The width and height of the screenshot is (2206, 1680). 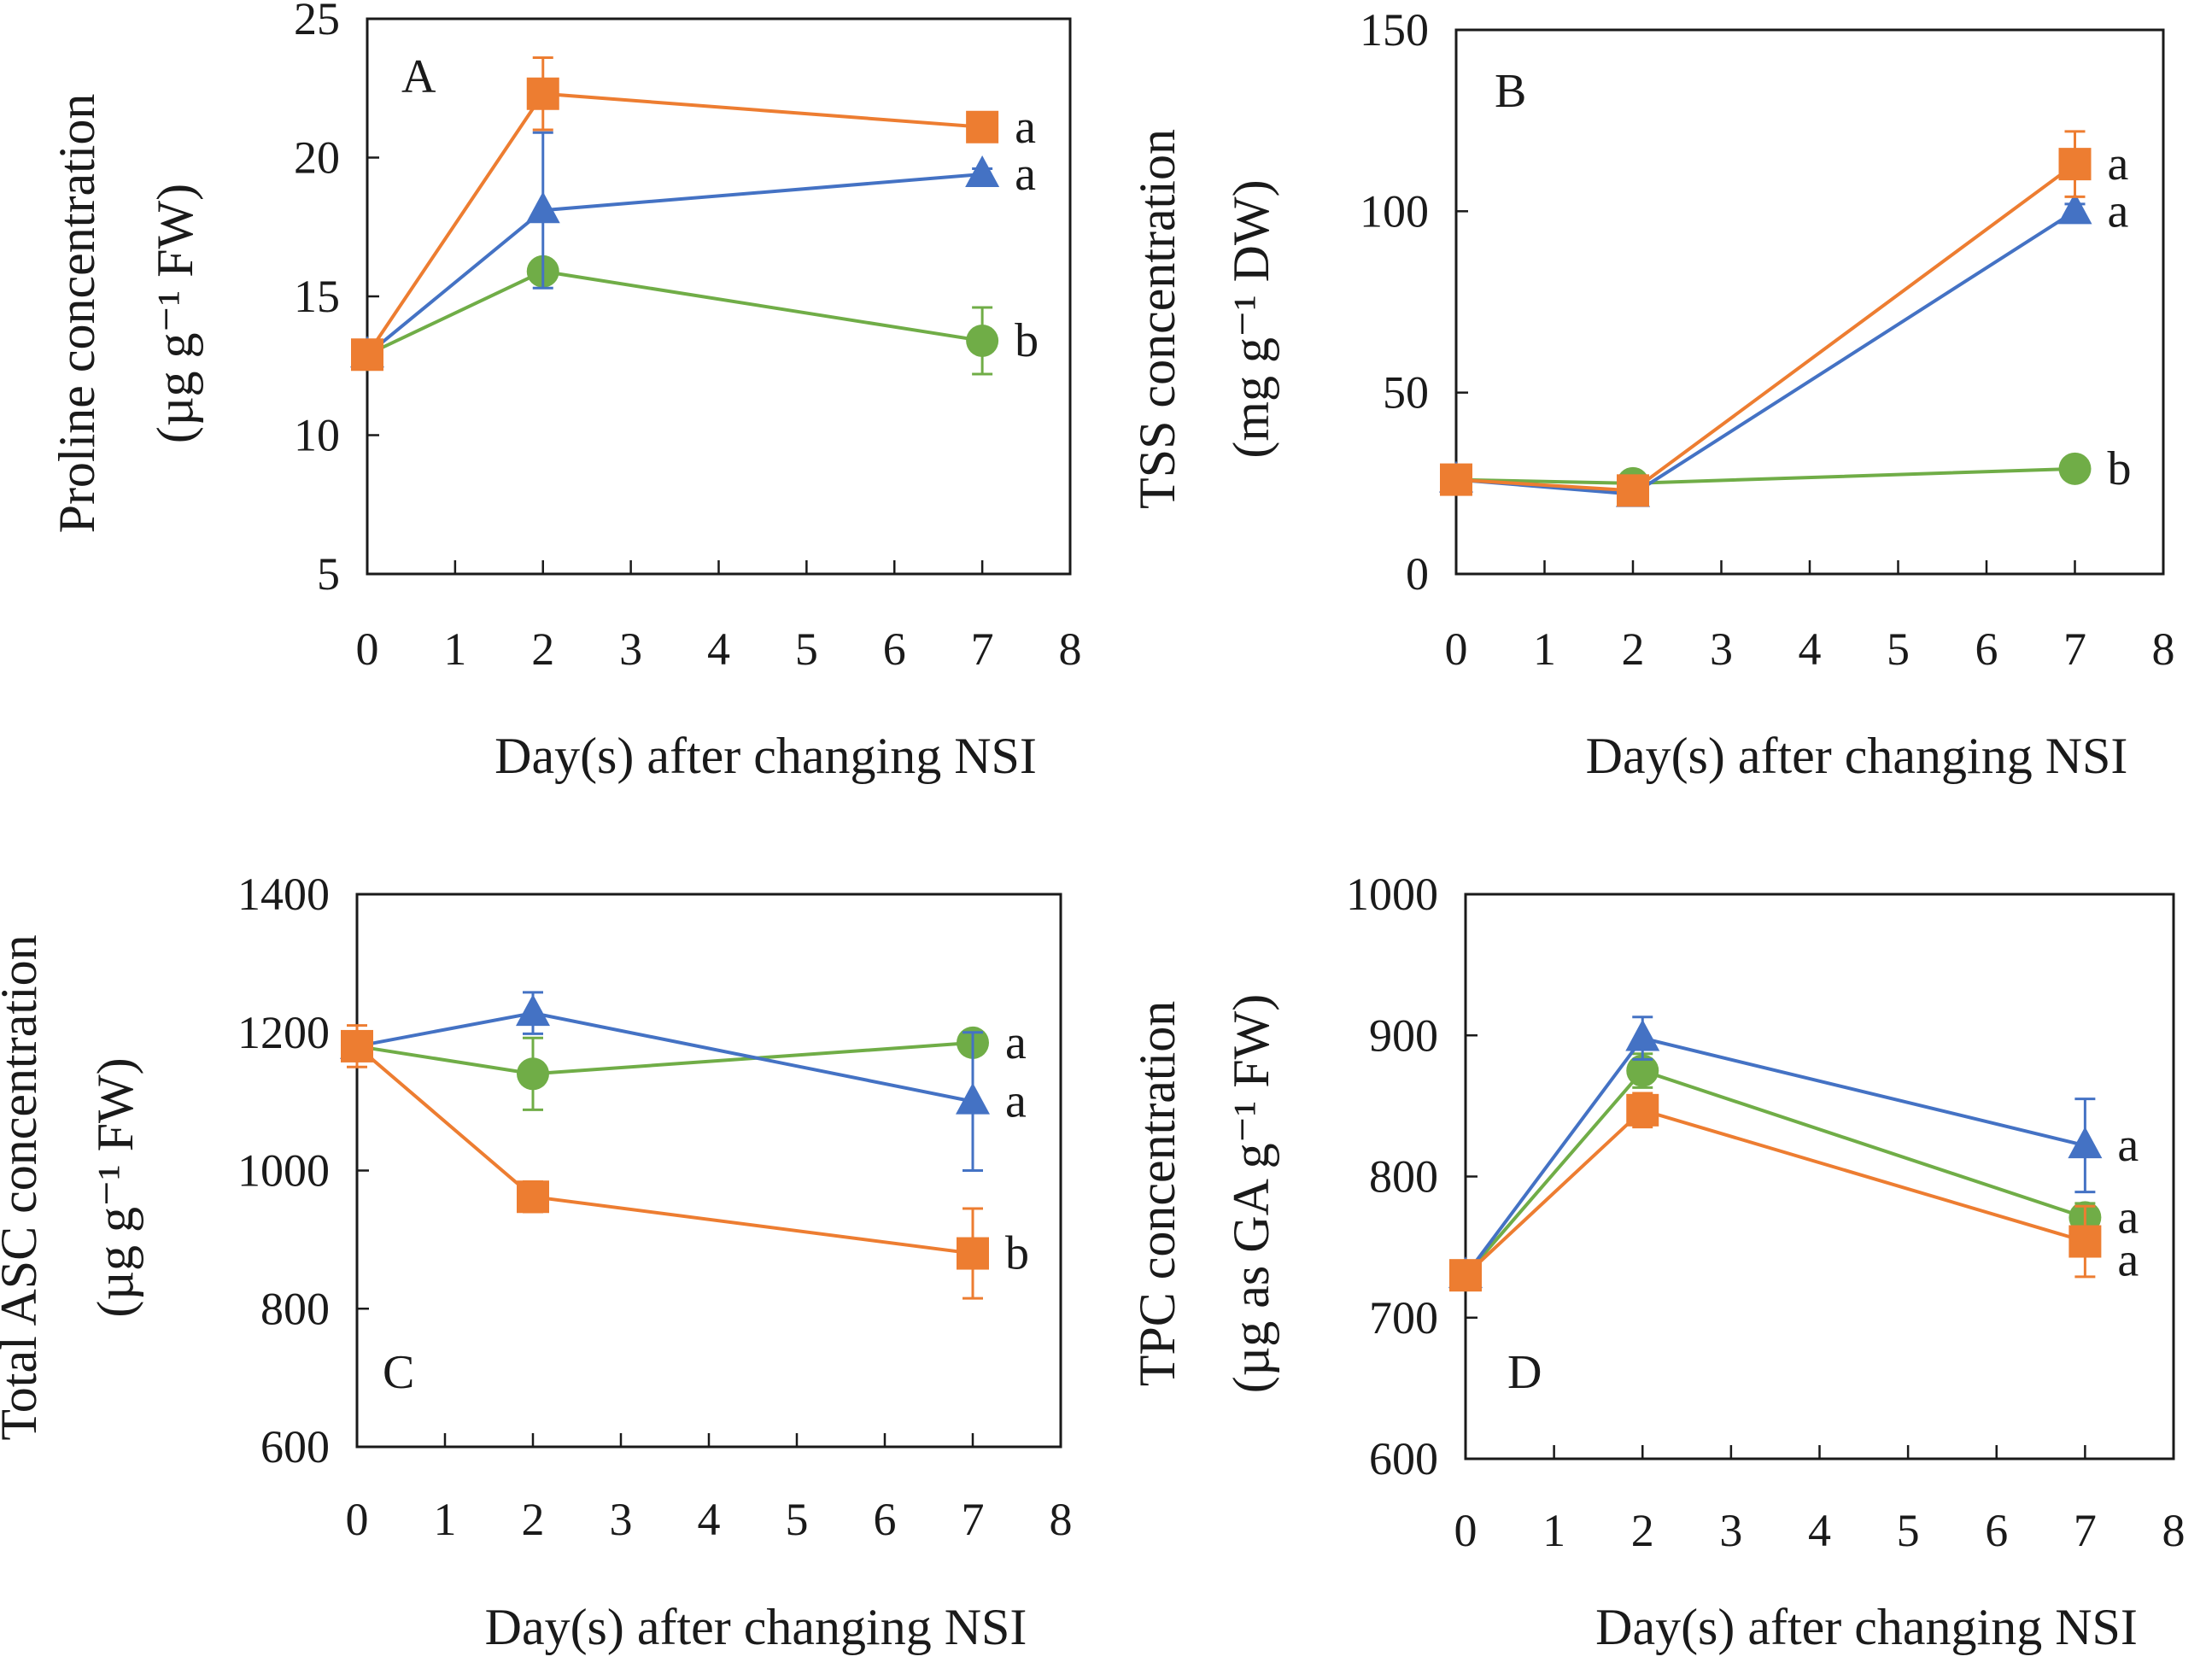 What do you see at coordinates (1394, 30) in the screenshot?
I see `y-tick-label: 150` at bounding box center [1394, 30].